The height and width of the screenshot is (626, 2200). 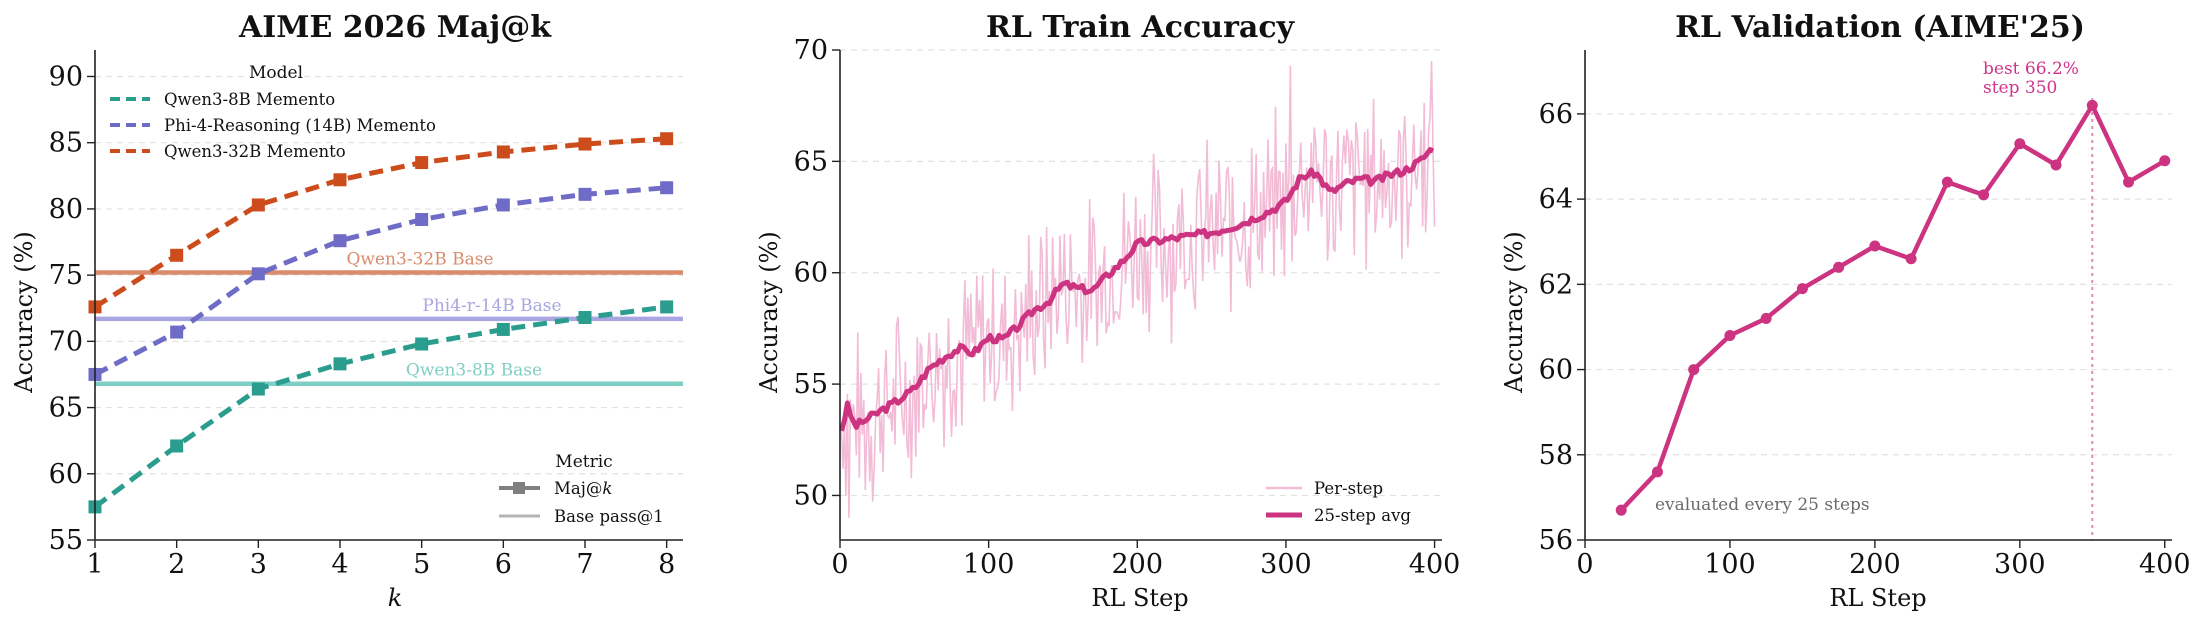 I want to click on panel1-ylabel: Accuracy (%), so click(x=24, y=312).